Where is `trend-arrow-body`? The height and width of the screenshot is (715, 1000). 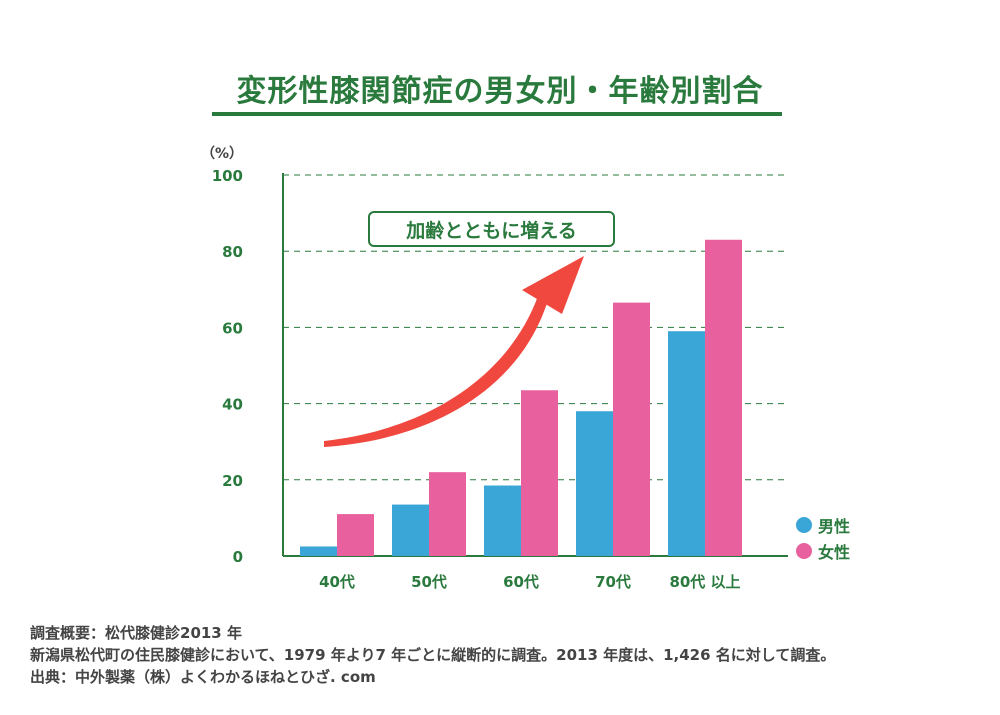
trend-arrow-body is located at coordinates (436, 371).